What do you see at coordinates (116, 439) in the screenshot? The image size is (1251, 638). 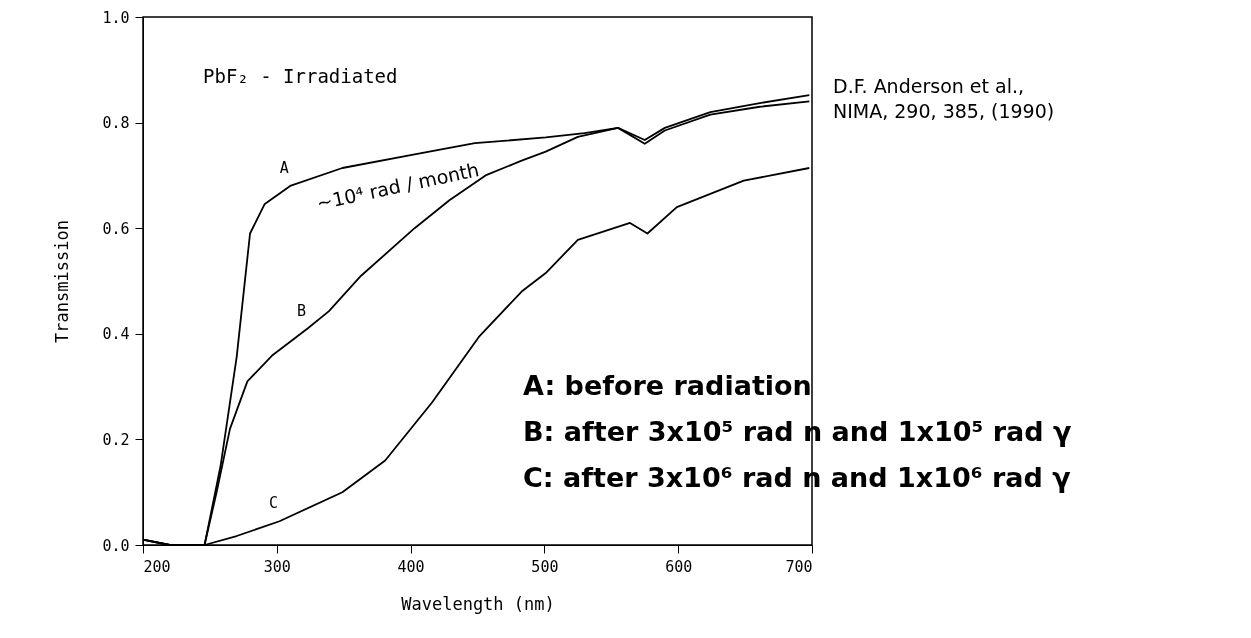 I see `y-tick-label: 0.2` at bounding box center [116, 439].